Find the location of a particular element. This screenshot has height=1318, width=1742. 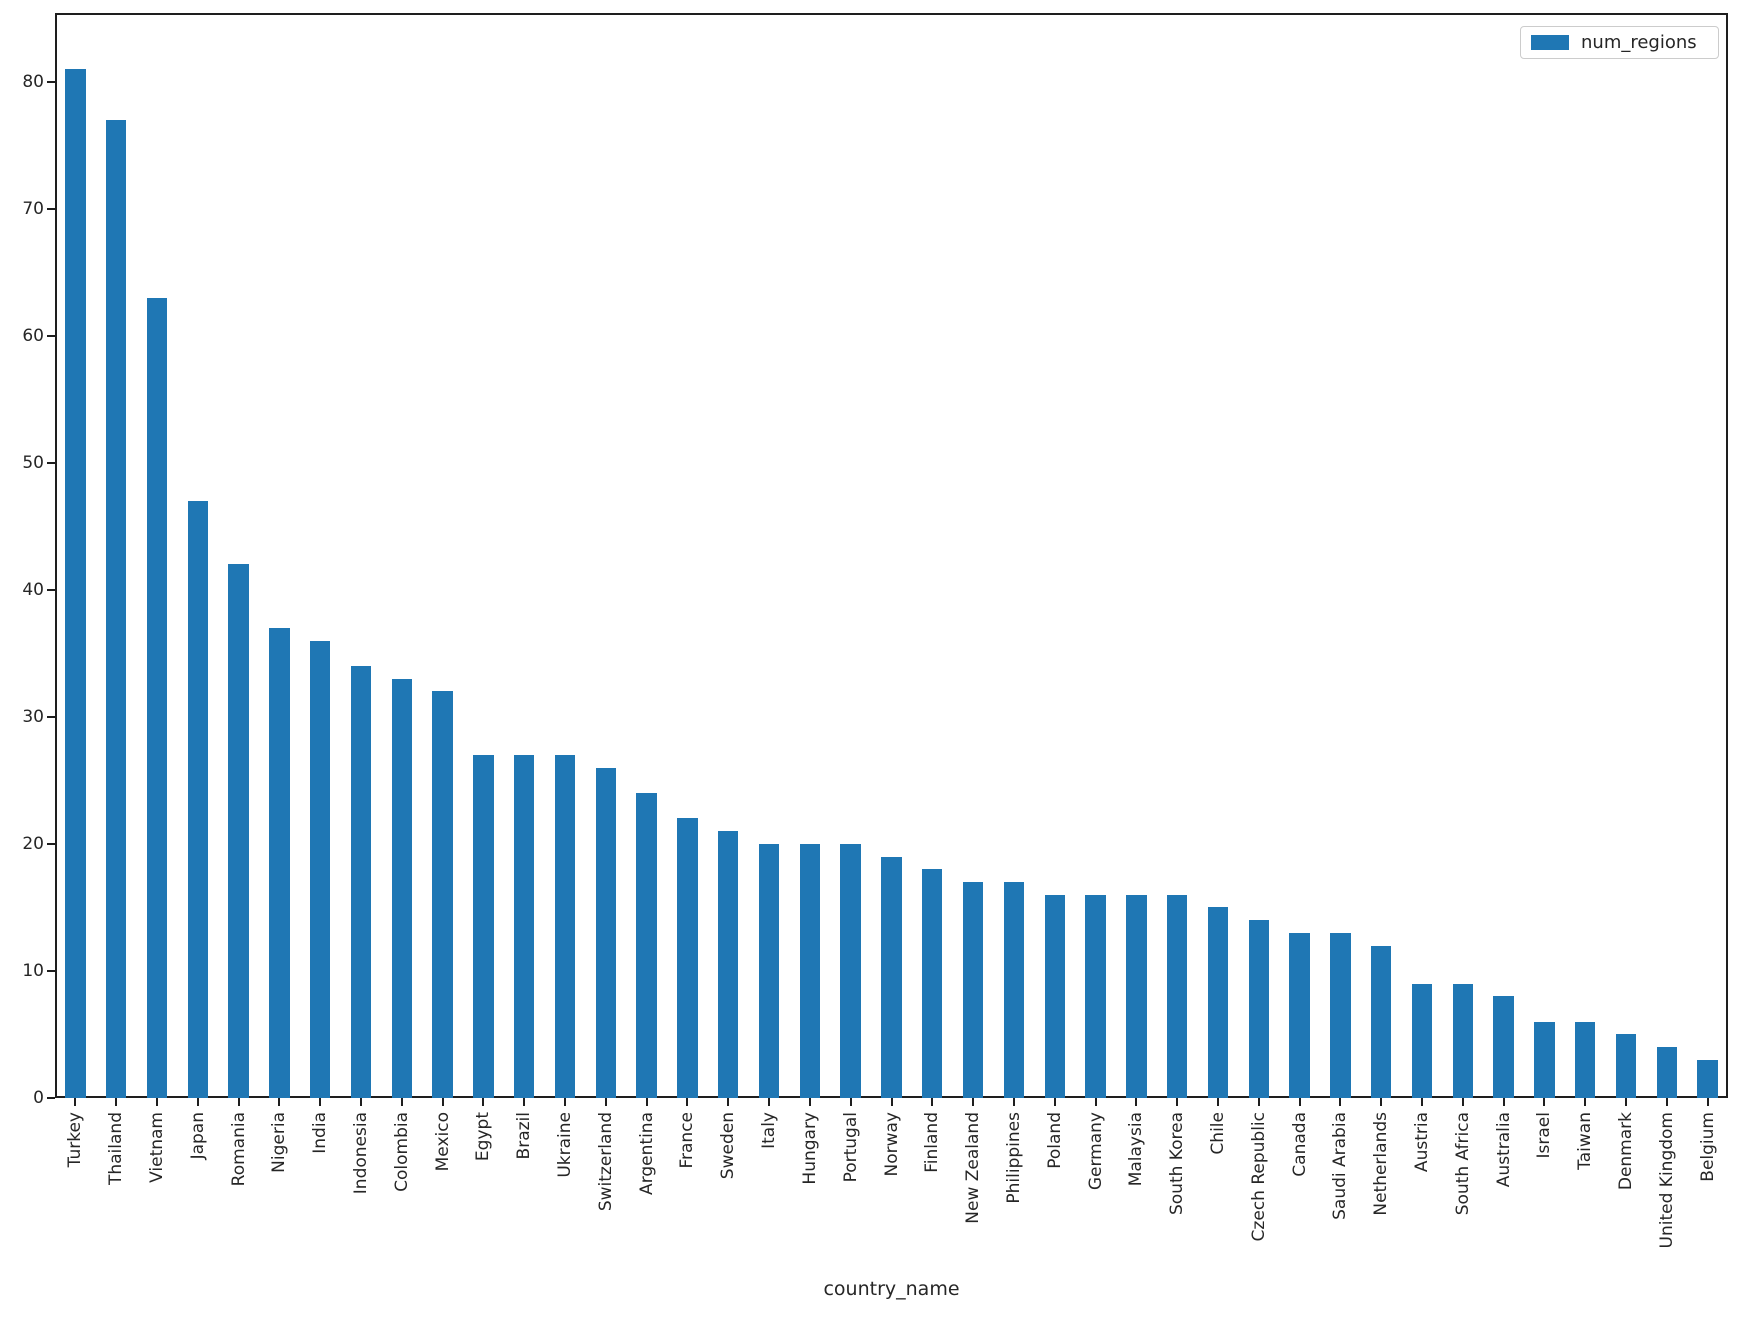

bar-switzerland is located at coordinates (606, 932).